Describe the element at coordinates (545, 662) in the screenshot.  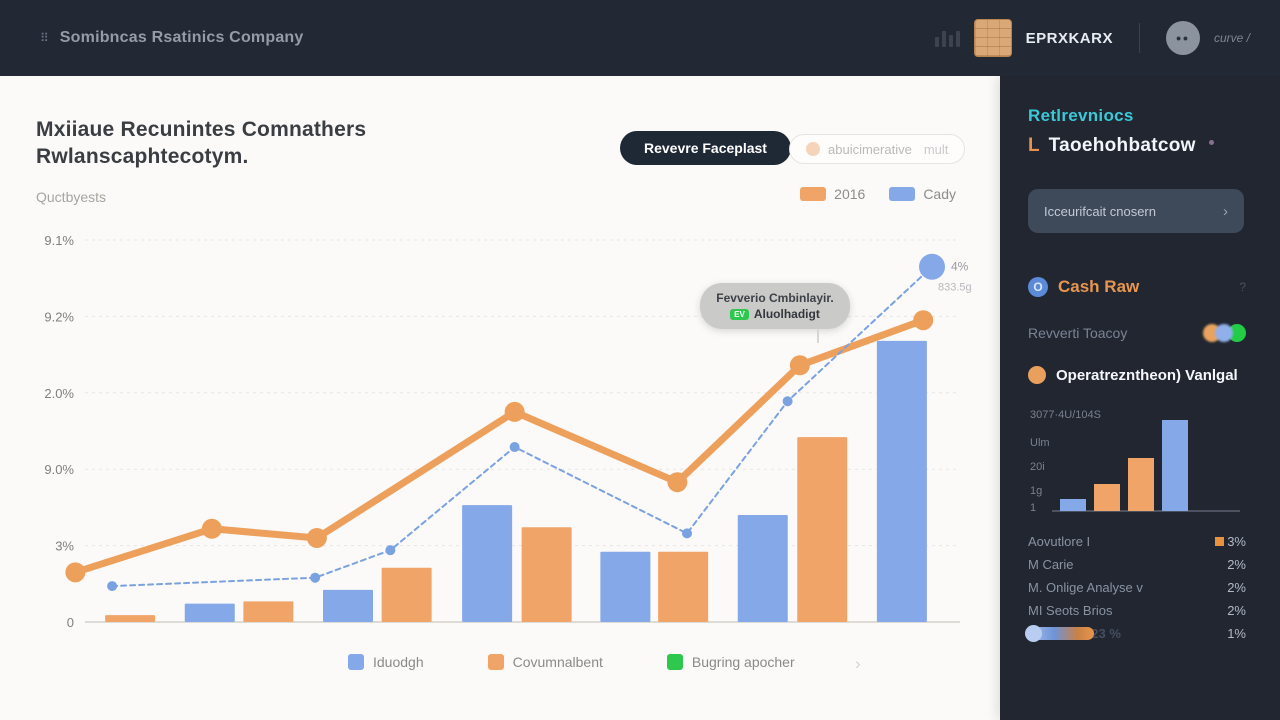
I see `legend-item: Covumnalbent` at that location.